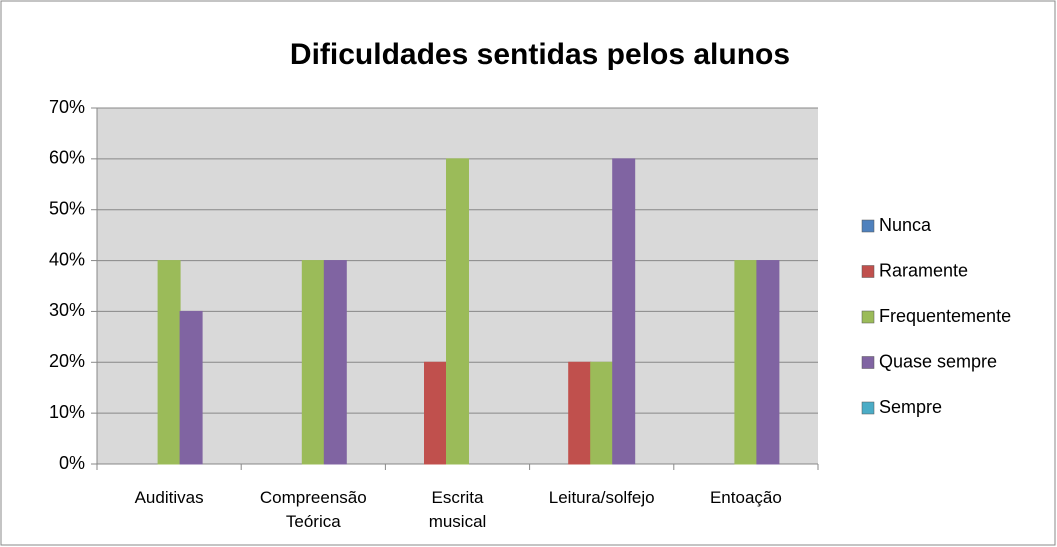  What do you see at coordinates (945, 316) in the screenshot?
I see `legend-label: Frequentemente` at bounding box center [945, 316].